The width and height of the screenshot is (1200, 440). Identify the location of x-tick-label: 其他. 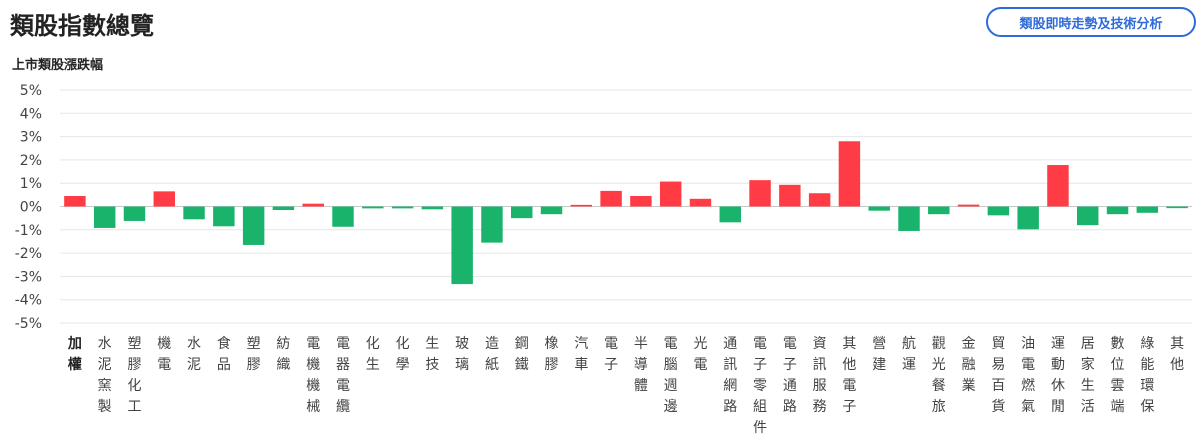
(1177, 354).